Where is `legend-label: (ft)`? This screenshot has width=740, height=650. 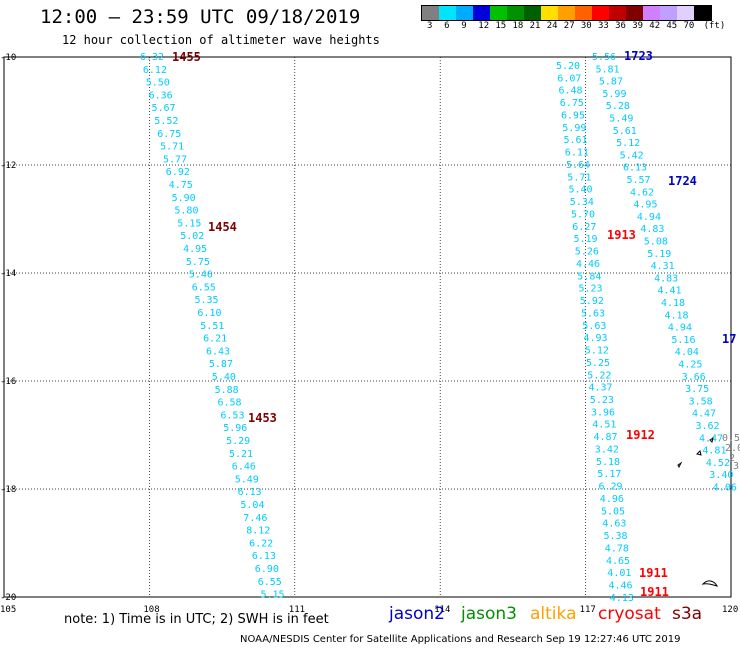
legend-label: (ft) is located at coordinates (714, 26).